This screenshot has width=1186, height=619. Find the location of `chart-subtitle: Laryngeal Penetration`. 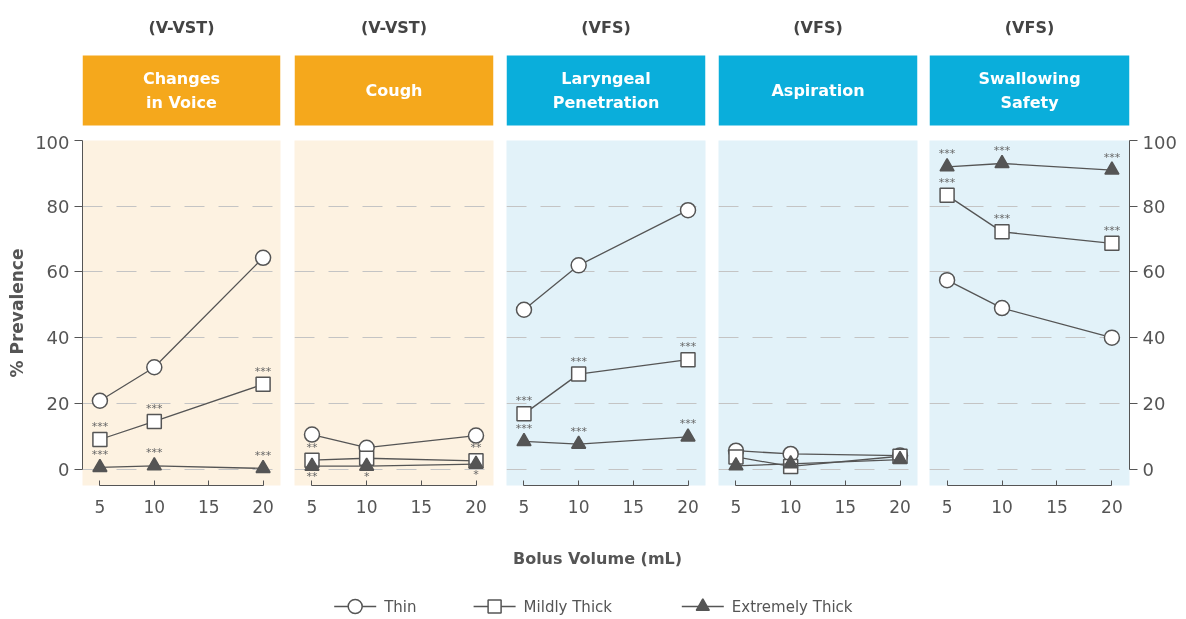

chart-subtitle: Laryngeal Penetration is located at coordinates (606, 90).